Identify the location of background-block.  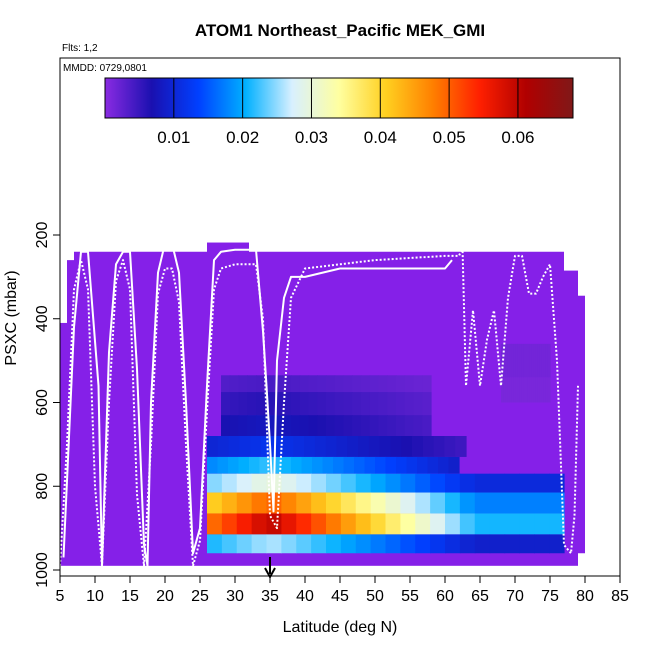
(571, 418).